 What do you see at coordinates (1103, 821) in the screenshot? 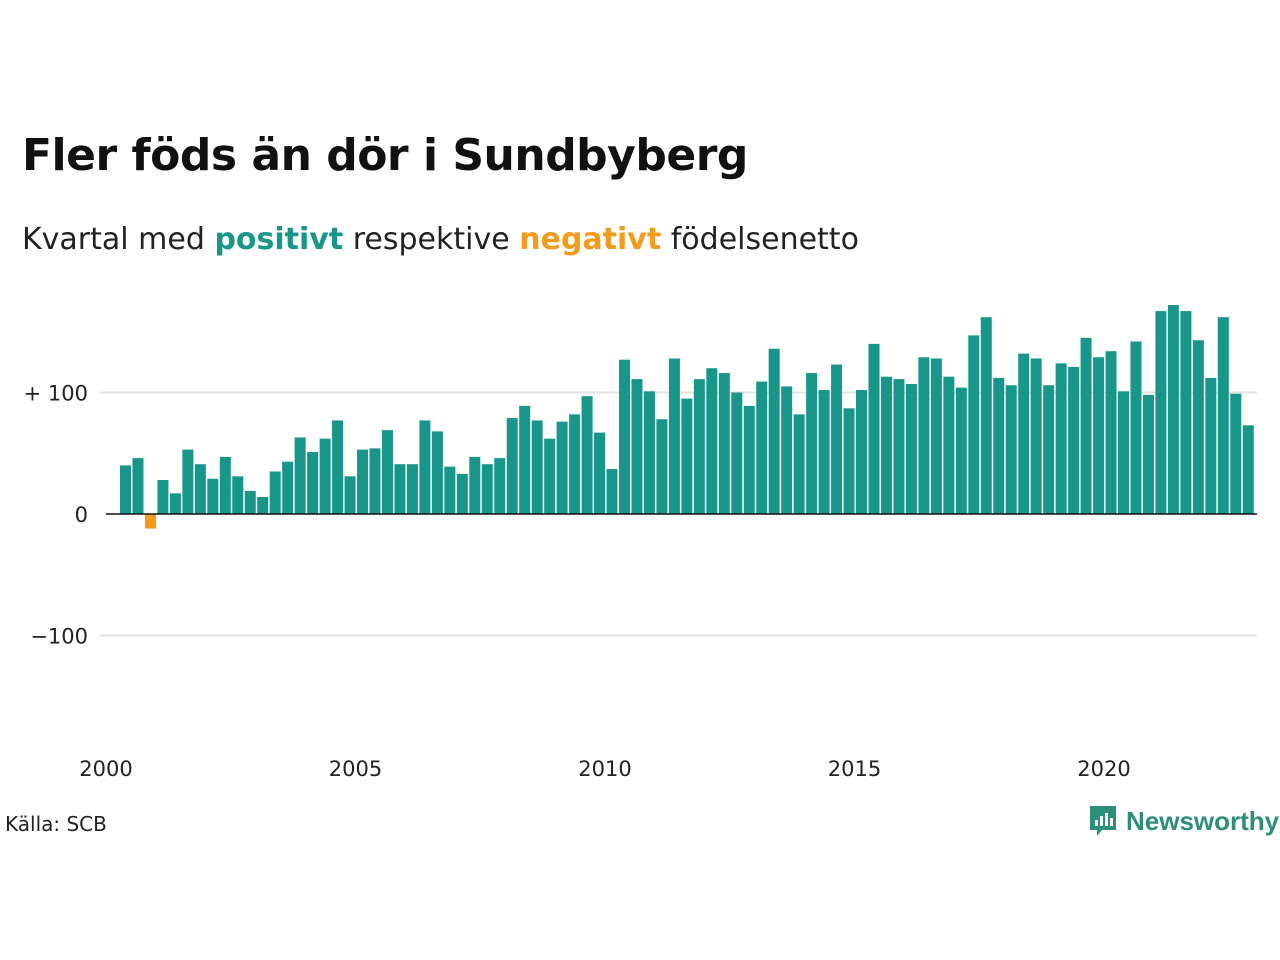
I see `newsworthy-logo-icon` at bounding box center [1103, 821].